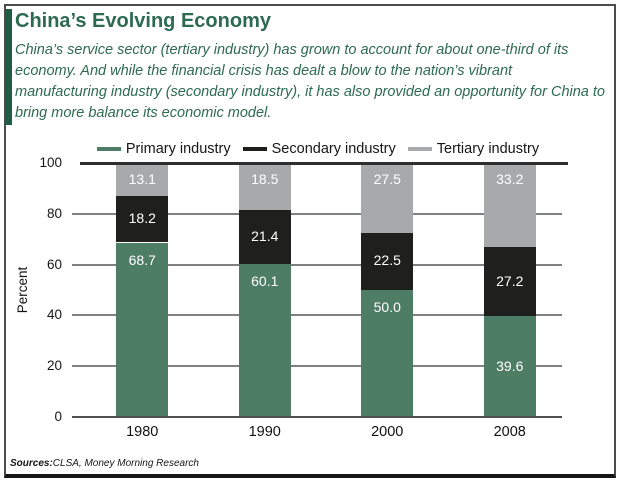 The image size is (620, 481). What do you see at coordinates (509, 205) in the screenshot?
I see `bar-segment-tertiary-industry-2008` at bounding box center [509, 205].